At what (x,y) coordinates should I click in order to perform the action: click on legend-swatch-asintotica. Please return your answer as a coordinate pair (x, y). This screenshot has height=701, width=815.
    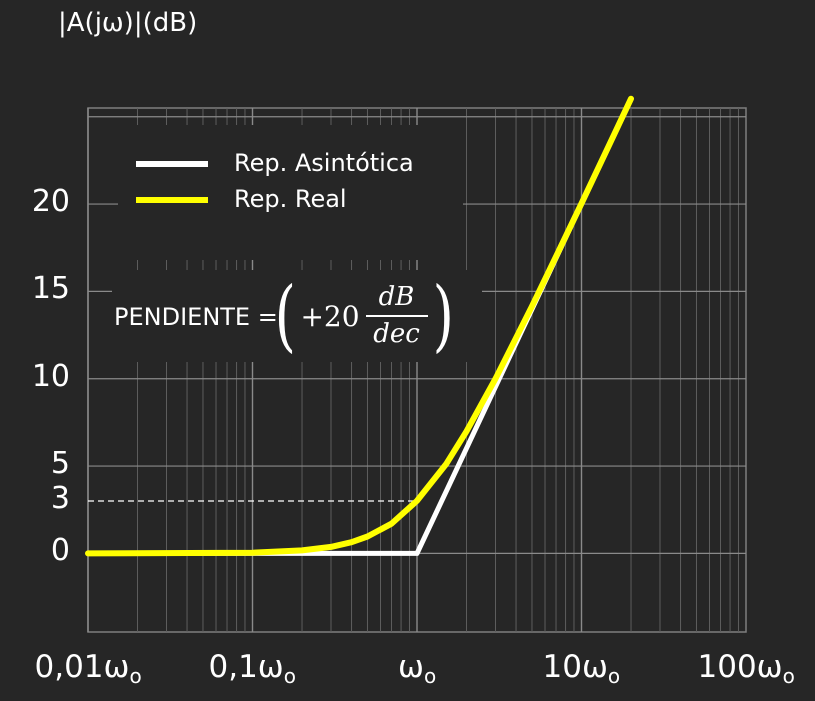
    Looking at the image, I should click on (172, 164).